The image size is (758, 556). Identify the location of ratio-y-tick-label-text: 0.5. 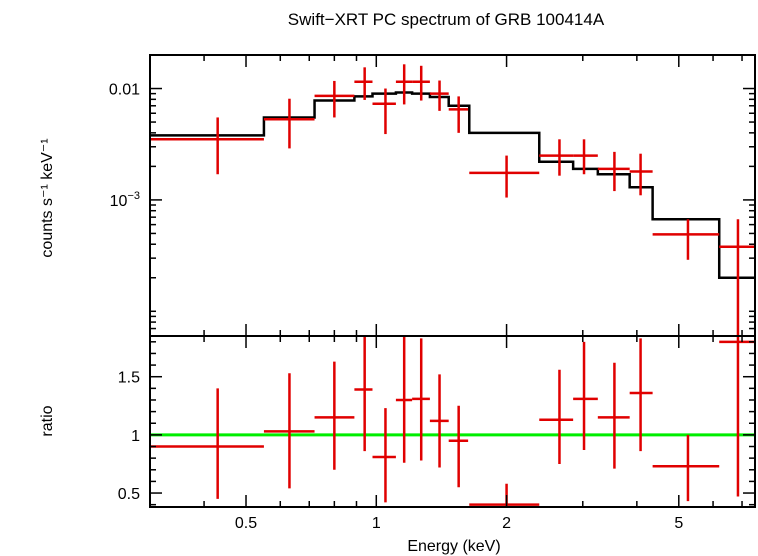
(129, 494).